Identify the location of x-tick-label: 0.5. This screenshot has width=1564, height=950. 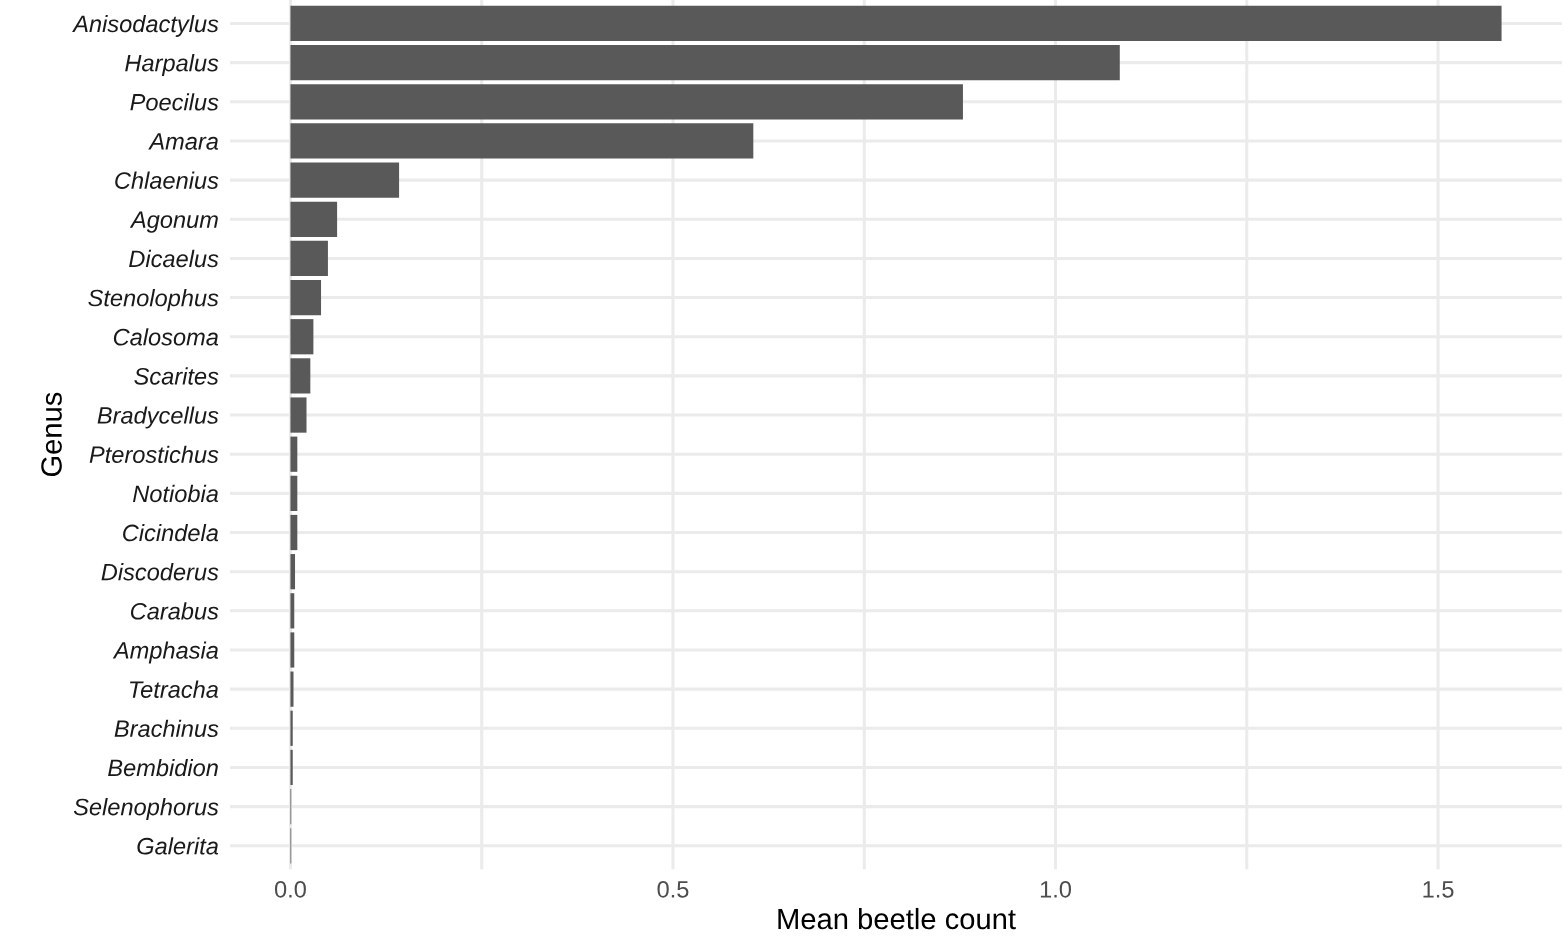
(673, 889).